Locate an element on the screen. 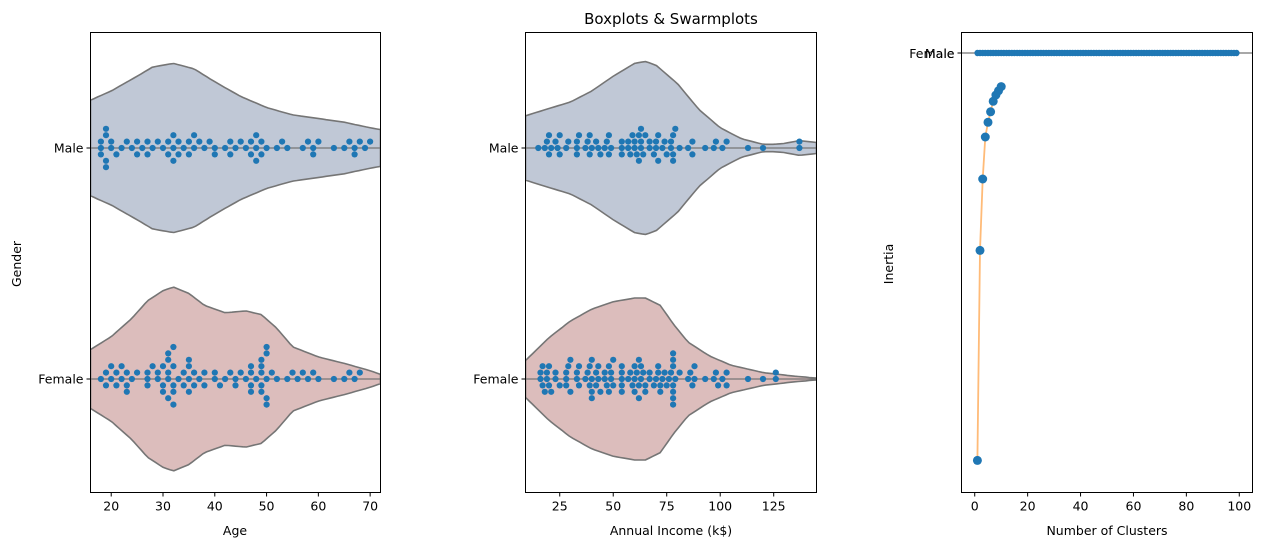 The image size is (1264, 547). elbow-inertia-line is located at coordinates (989, 273).